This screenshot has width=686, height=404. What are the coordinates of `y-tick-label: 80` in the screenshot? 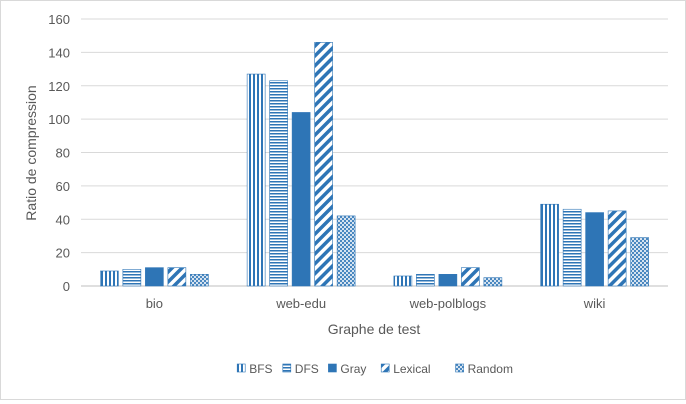 It's located at (63, 153).